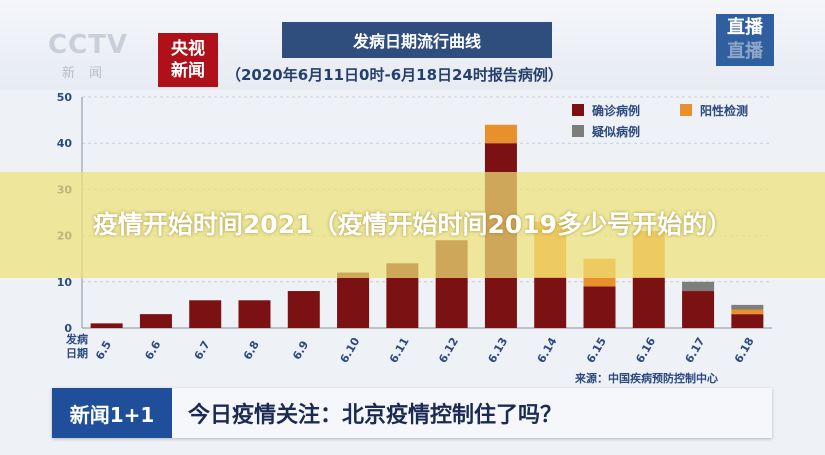 The image size is (825, 455). I want to click on bar-6.17-series-0, so click(698, 309).